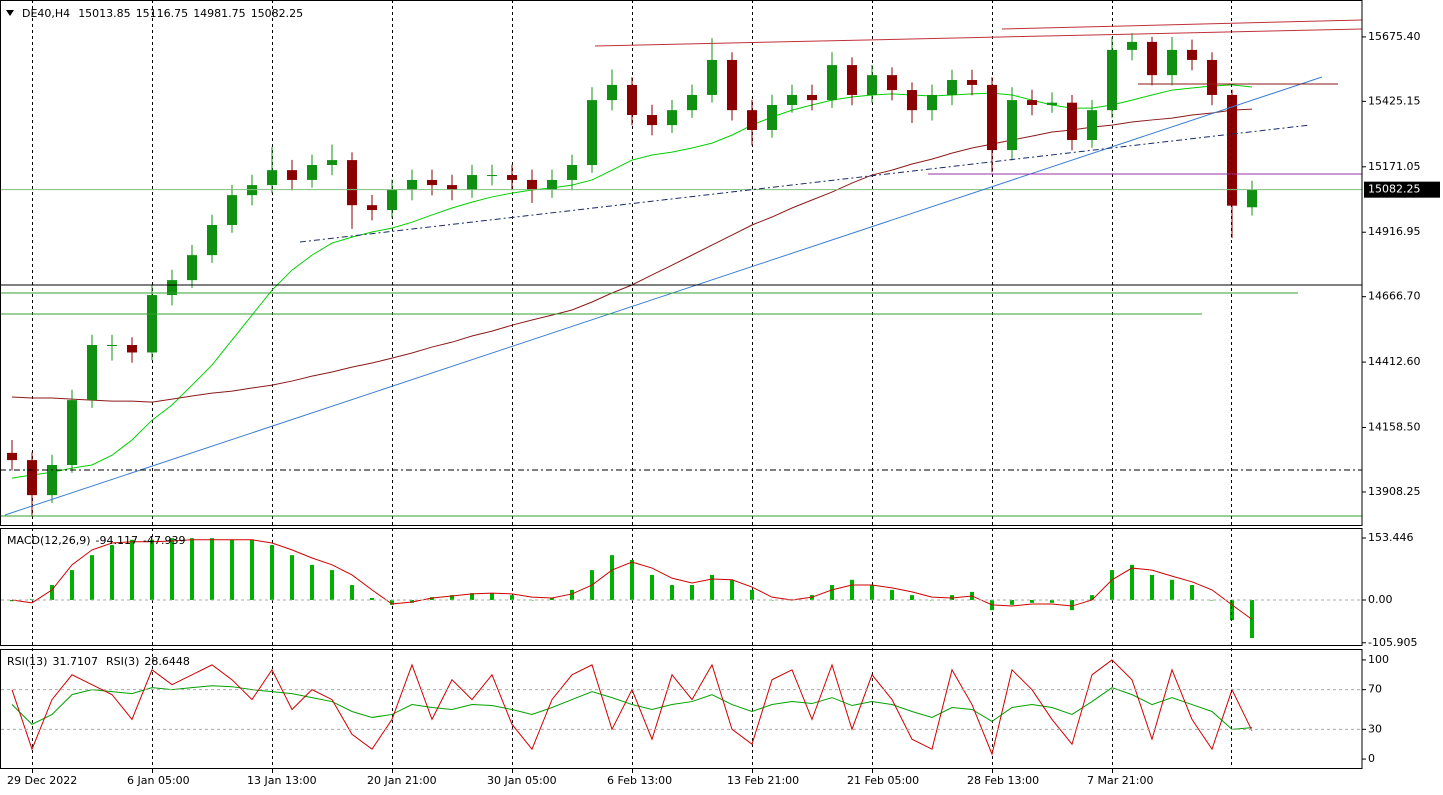 The height and width of the screenshot is (795, 1443). What do you see at coordinates (162, 13) in the screenshot?
I see `high-value: 15116.75` at bounding box center [162, 13].